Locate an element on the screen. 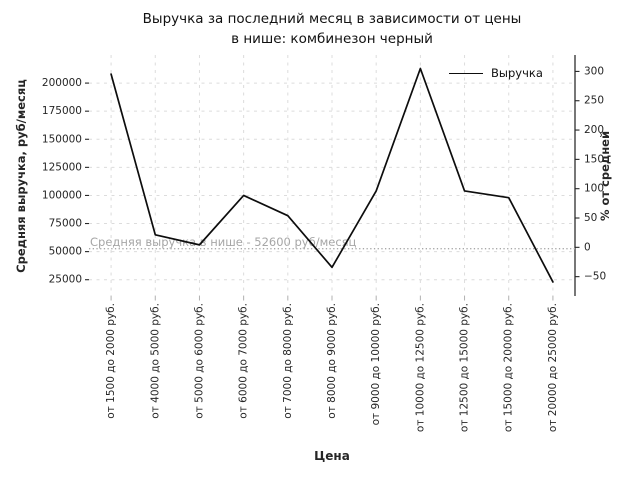 The image size is (640, 480). x-tick-label: от 1500 до 2000 руб. is located at coordinates (111, 361).